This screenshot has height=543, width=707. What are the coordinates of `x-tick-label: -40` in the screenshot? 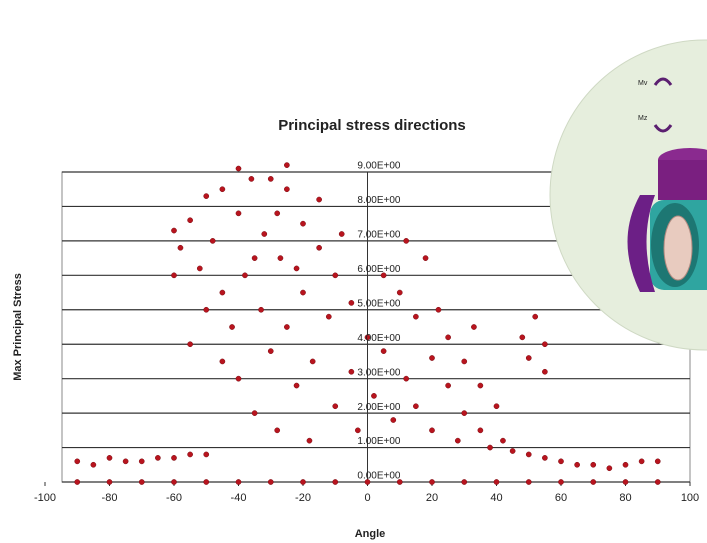 It's located at (239, 498).